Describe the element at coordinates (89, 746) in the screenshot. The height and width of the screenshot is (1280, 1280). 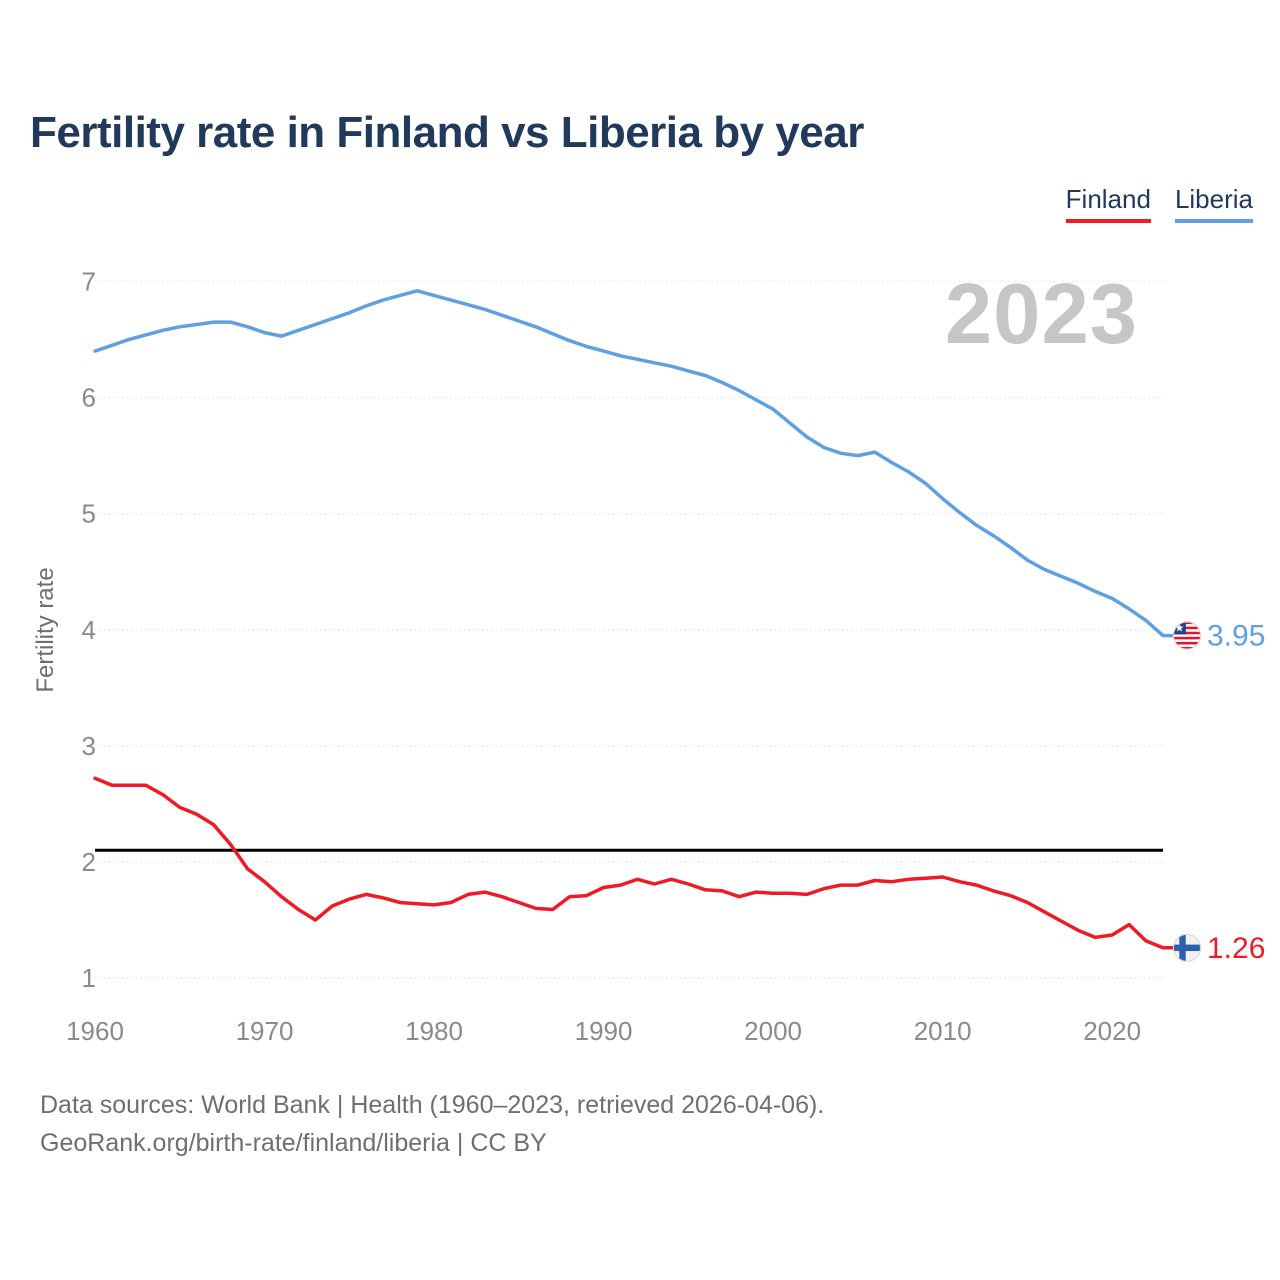
I see `y-tick-3: 3` at that location.